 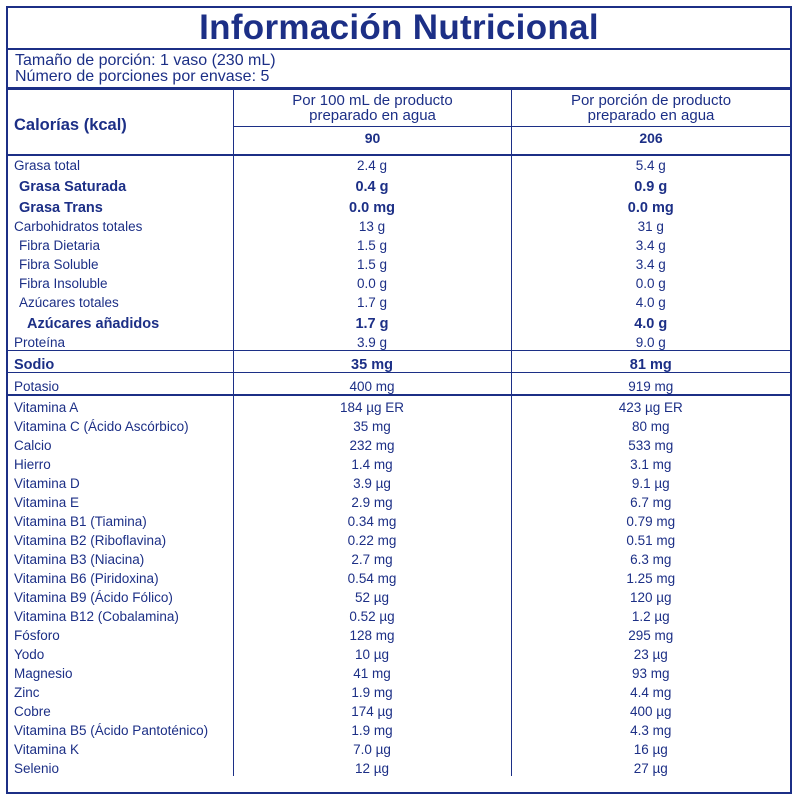 I want to click on table-row: Sodio 35 mg 81 mg, so click(x=399, y=361).